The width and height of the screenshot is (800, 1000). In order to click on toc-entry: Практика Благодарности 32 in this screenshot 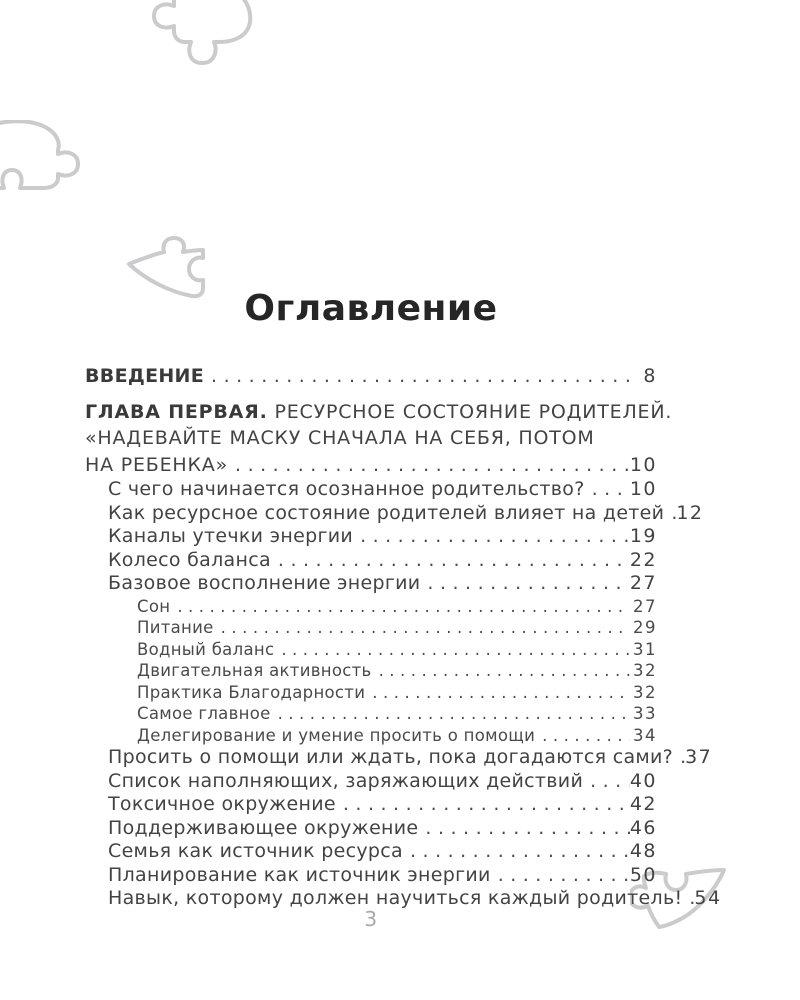, I will do `click(371, 693)`.